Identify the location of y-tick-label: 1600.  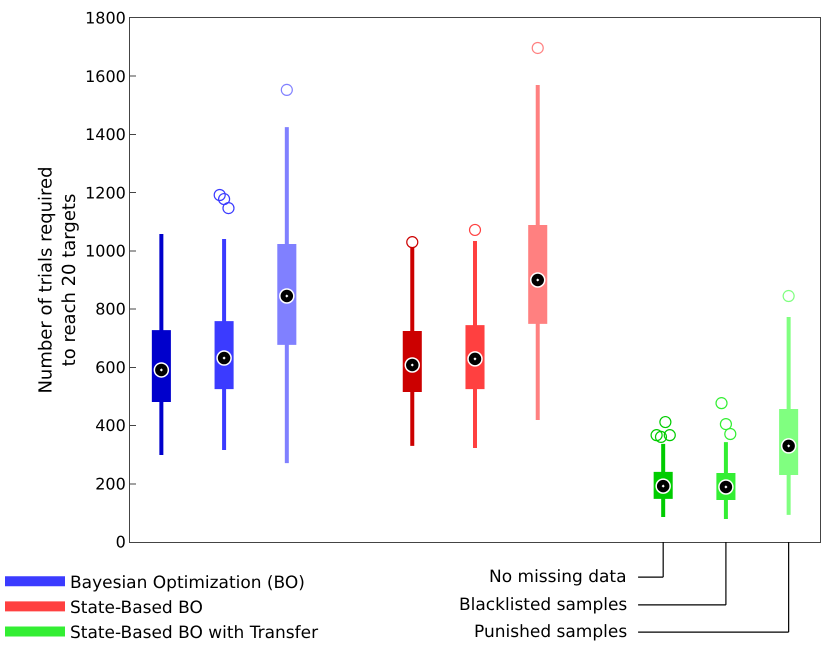
(105, 76).